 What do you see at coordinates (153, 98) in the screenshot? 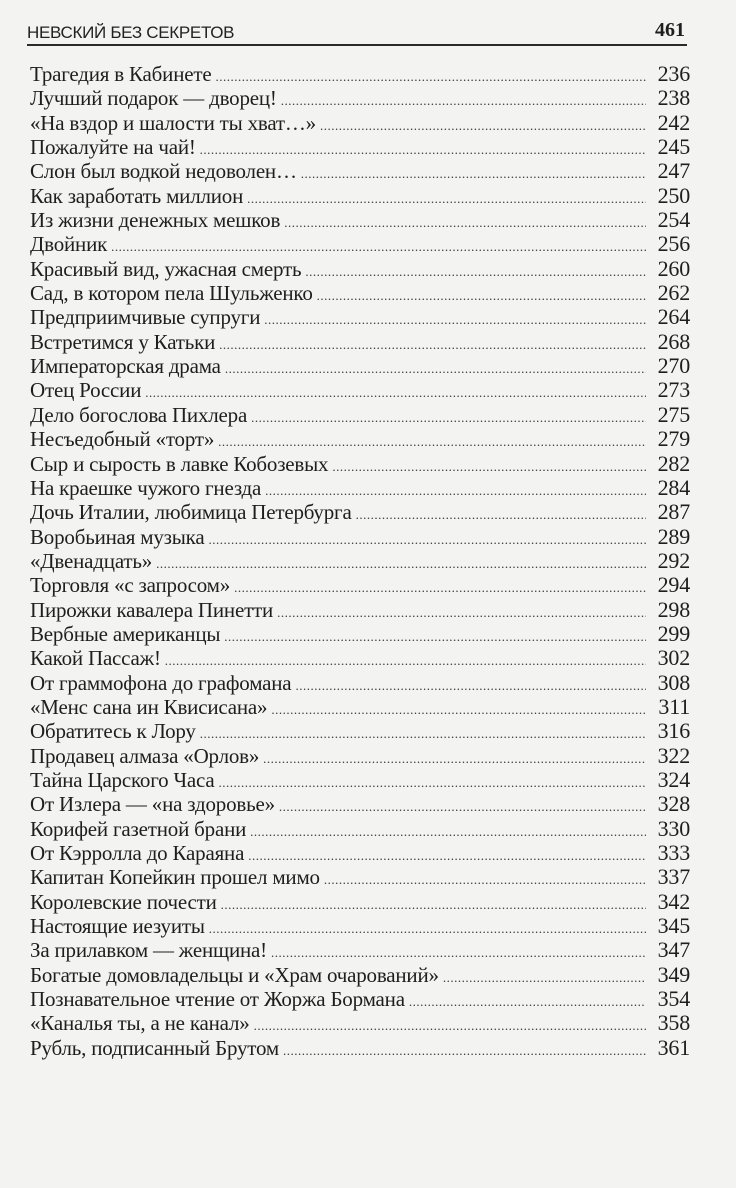
I see `toc-entry-title: Лучший подарок — дворец!` at bounding box center [153, 98].